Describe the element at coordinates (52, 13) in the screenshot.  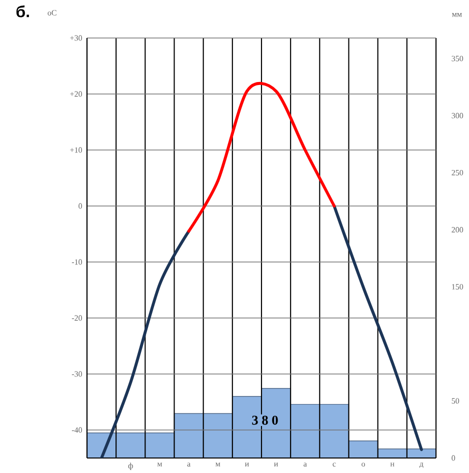
I see `y-axis-title: оС` at that location.